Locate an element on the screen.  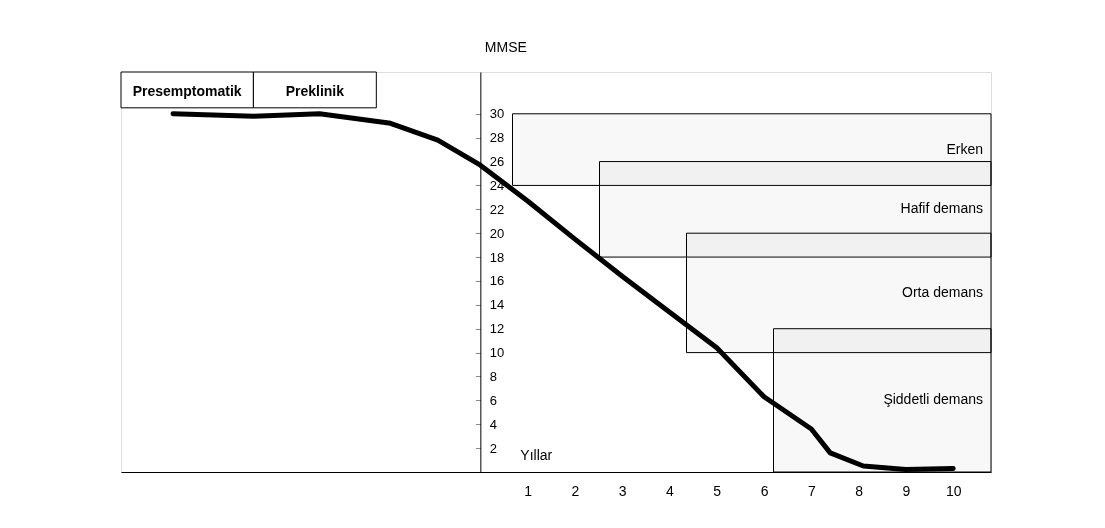
band-label: Orta demans is located at coordinates (942, 291).